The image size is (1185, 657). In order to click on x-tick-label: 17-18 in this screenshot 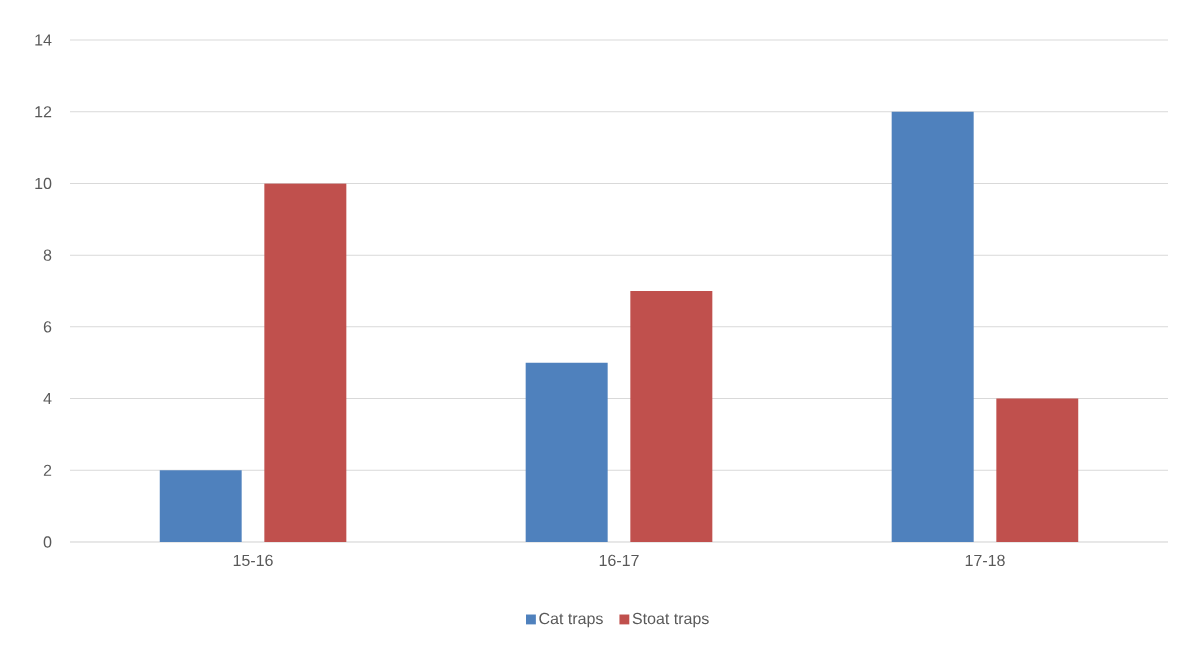, I will do `click(985, 560)`.